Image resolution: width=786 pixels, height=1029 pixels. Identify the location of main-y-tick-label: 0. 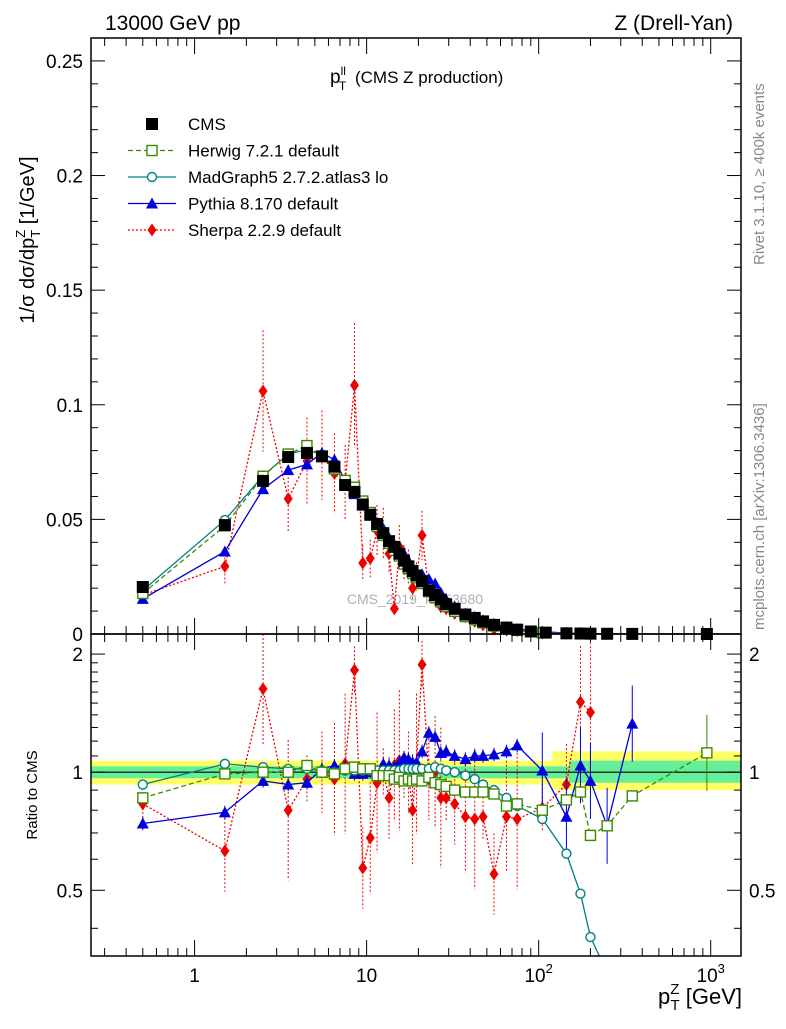
(77, 635).